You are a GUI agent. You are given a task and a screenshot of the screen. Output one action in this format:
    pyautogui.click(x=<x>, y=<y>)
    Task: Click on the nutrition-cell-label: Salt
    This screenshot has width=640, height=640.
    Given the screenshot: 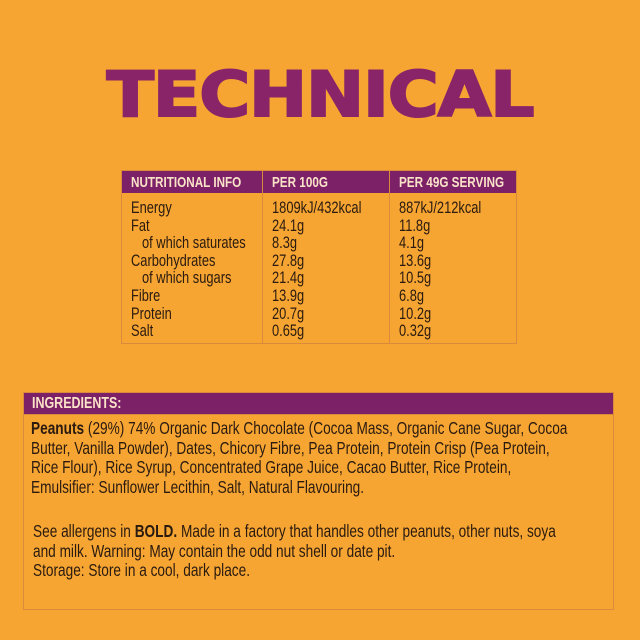 What is the action you would take?
    pyautogui.click(x=203, y=332)
    